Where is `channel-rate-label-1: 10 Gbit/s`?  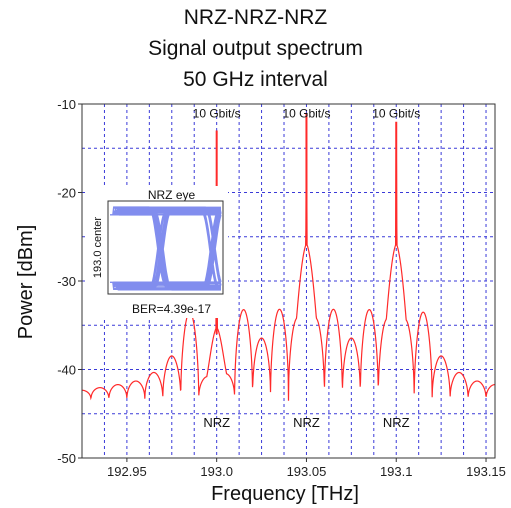 channel-rate-label-1: 10 Gbit/s is located at coordinates (306, 113).